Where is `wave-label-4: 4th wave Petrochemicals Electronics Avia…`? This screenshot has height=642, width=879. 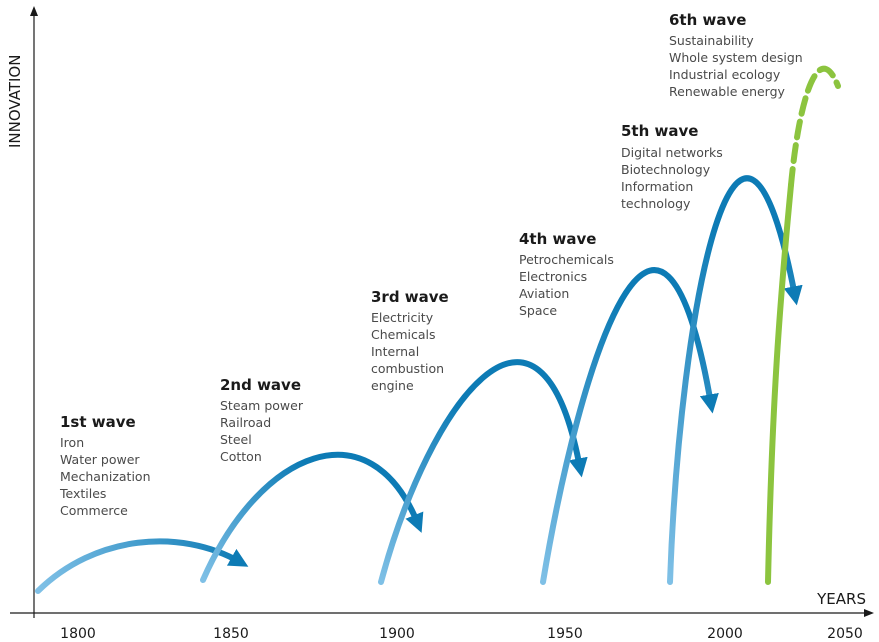 wave-label-4: 4th wave Petrochemicals Electronics Avia… is located at coordinates (566, 274).